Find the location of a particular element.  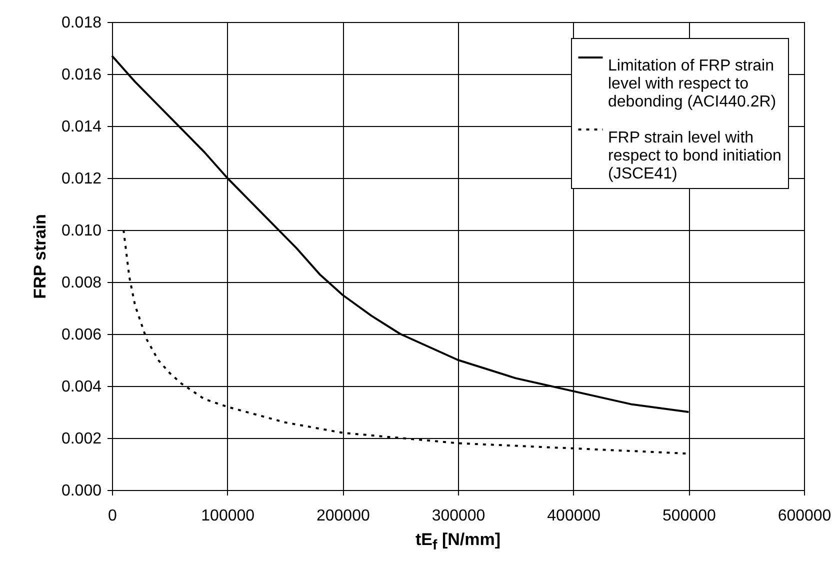

x-tick-label: 400000 is located at coordinates (574, 516).